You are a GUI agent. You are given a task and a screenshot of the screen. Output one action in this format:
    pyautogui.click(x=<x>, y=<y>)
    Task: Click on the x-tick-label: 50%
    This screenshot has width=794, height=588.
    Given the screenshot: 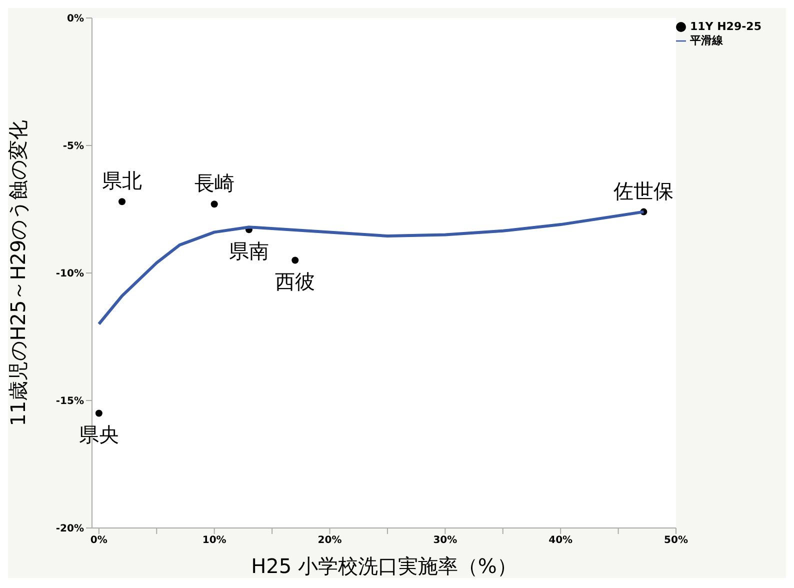 What is the action you would take?
    pyautogui.click(x=676, y=540)
    